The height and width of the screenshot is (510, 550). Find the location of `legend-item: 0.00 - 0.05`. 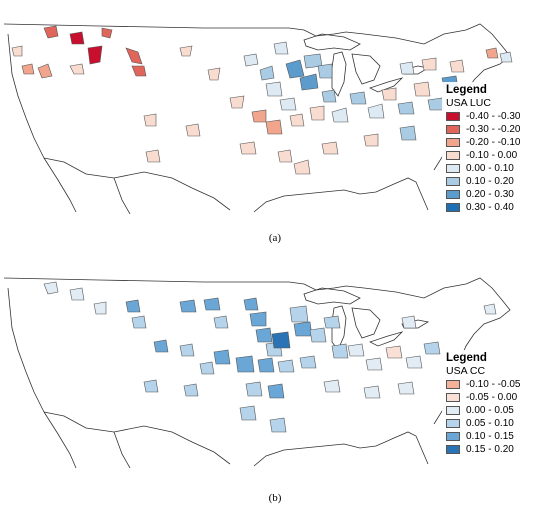

legend-item: 0.00 - 0.05 is located at coordinates (494, 410).